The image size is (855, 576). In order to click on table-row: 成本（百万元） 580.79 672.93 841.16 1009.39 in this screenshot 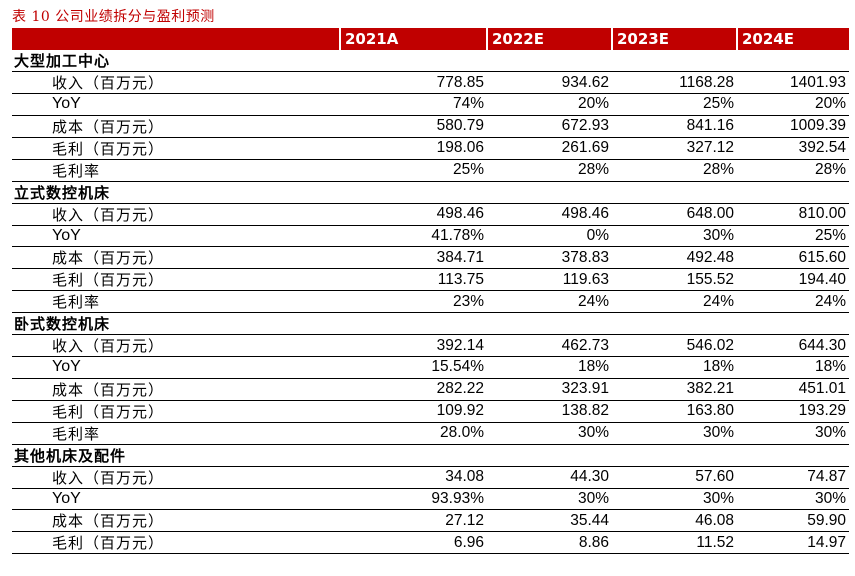, I will do `click(430, 126)`.